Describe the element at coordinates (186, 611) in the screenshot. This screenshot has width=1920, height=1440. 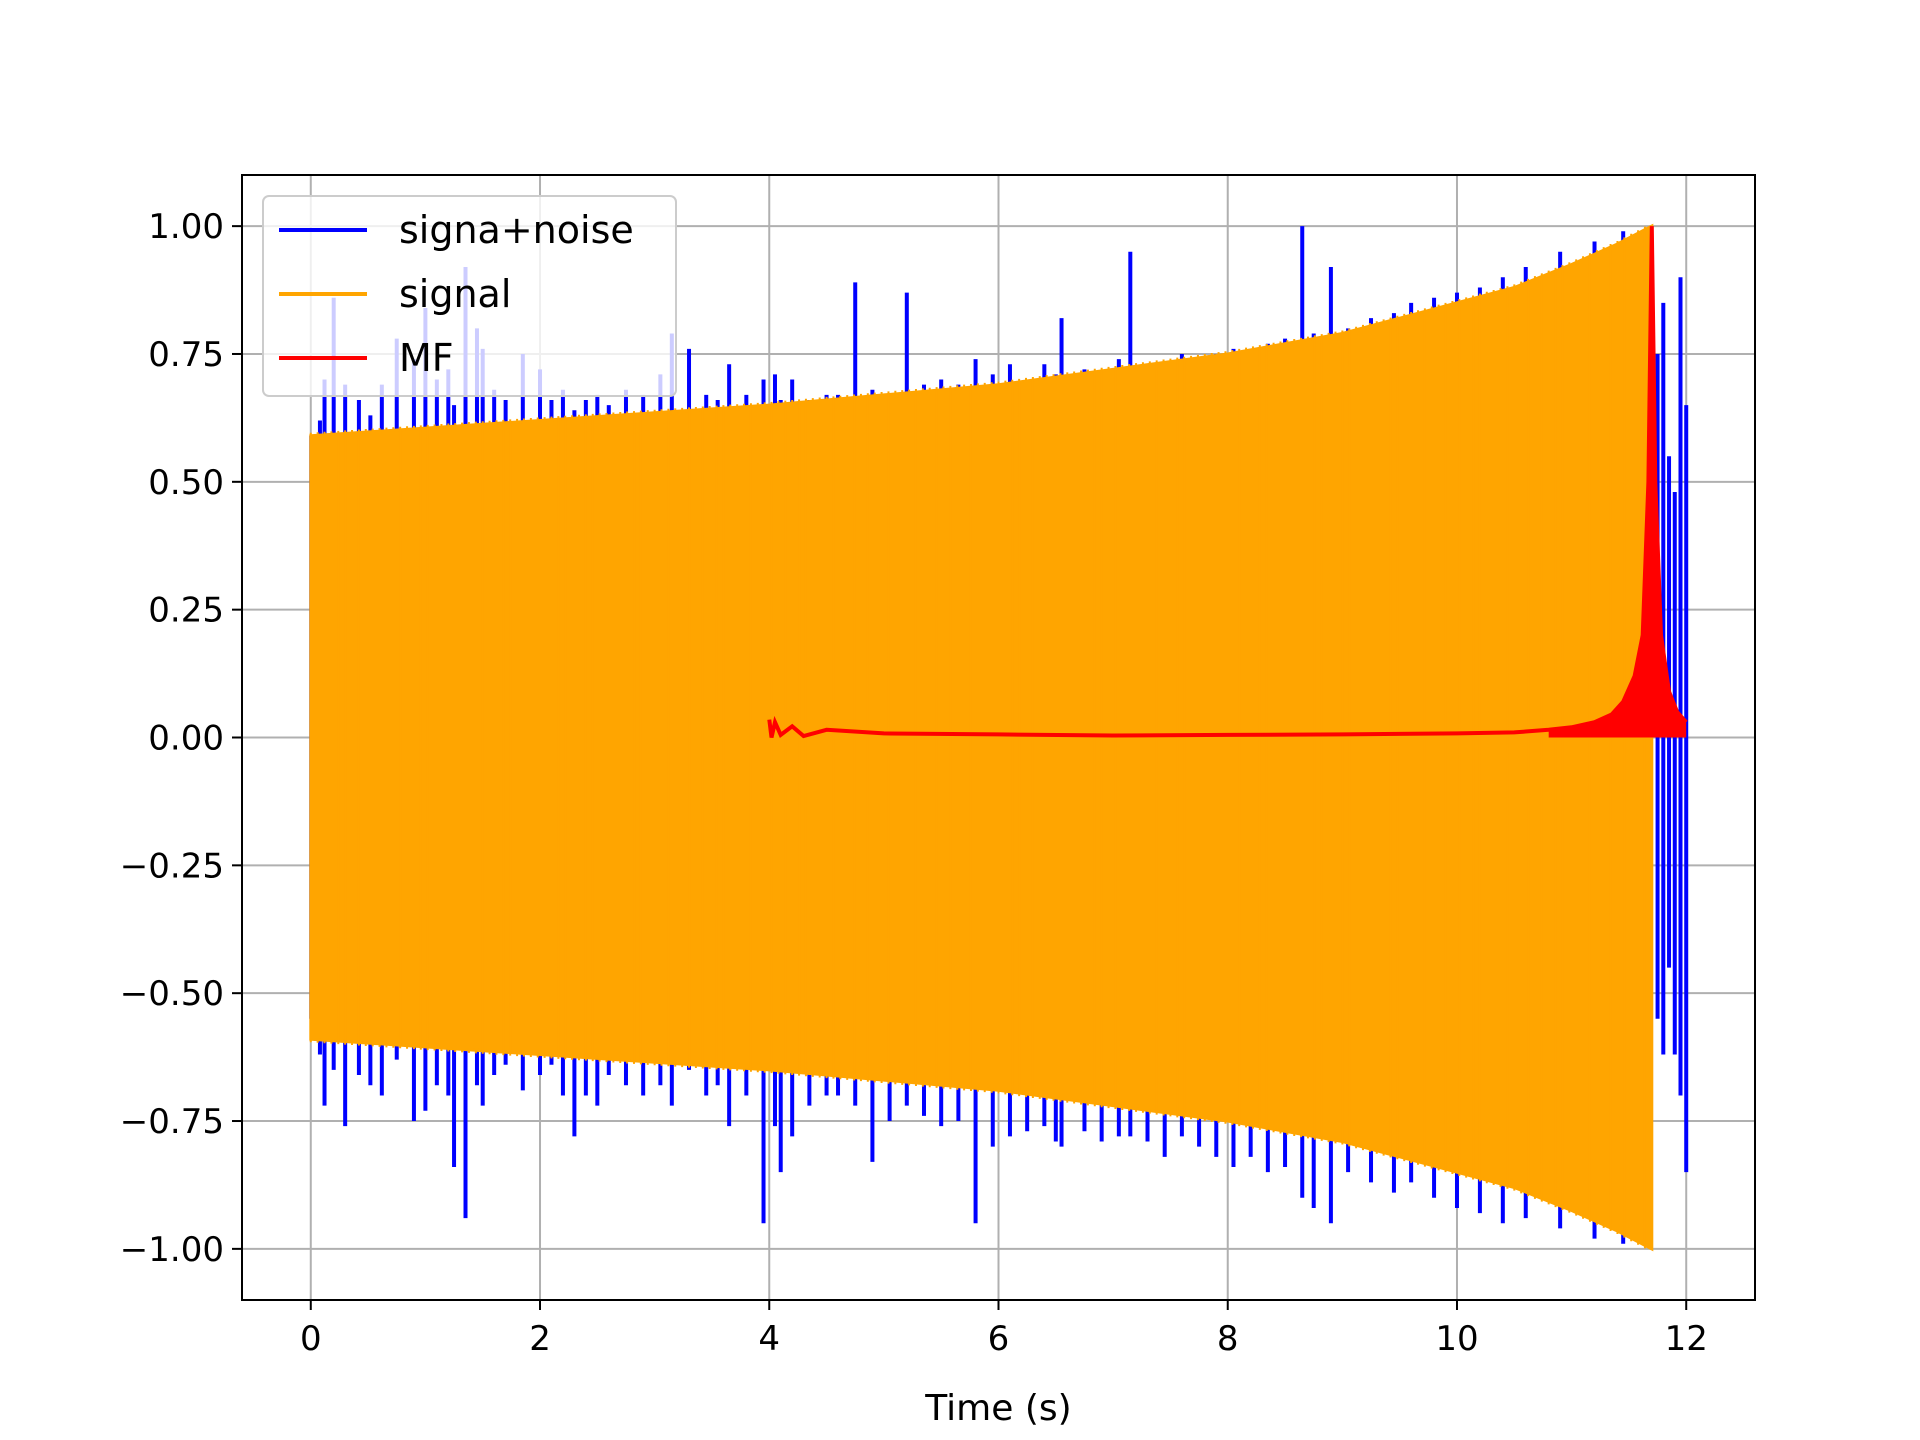
I see `y-tick-label: 0.25` at that location.